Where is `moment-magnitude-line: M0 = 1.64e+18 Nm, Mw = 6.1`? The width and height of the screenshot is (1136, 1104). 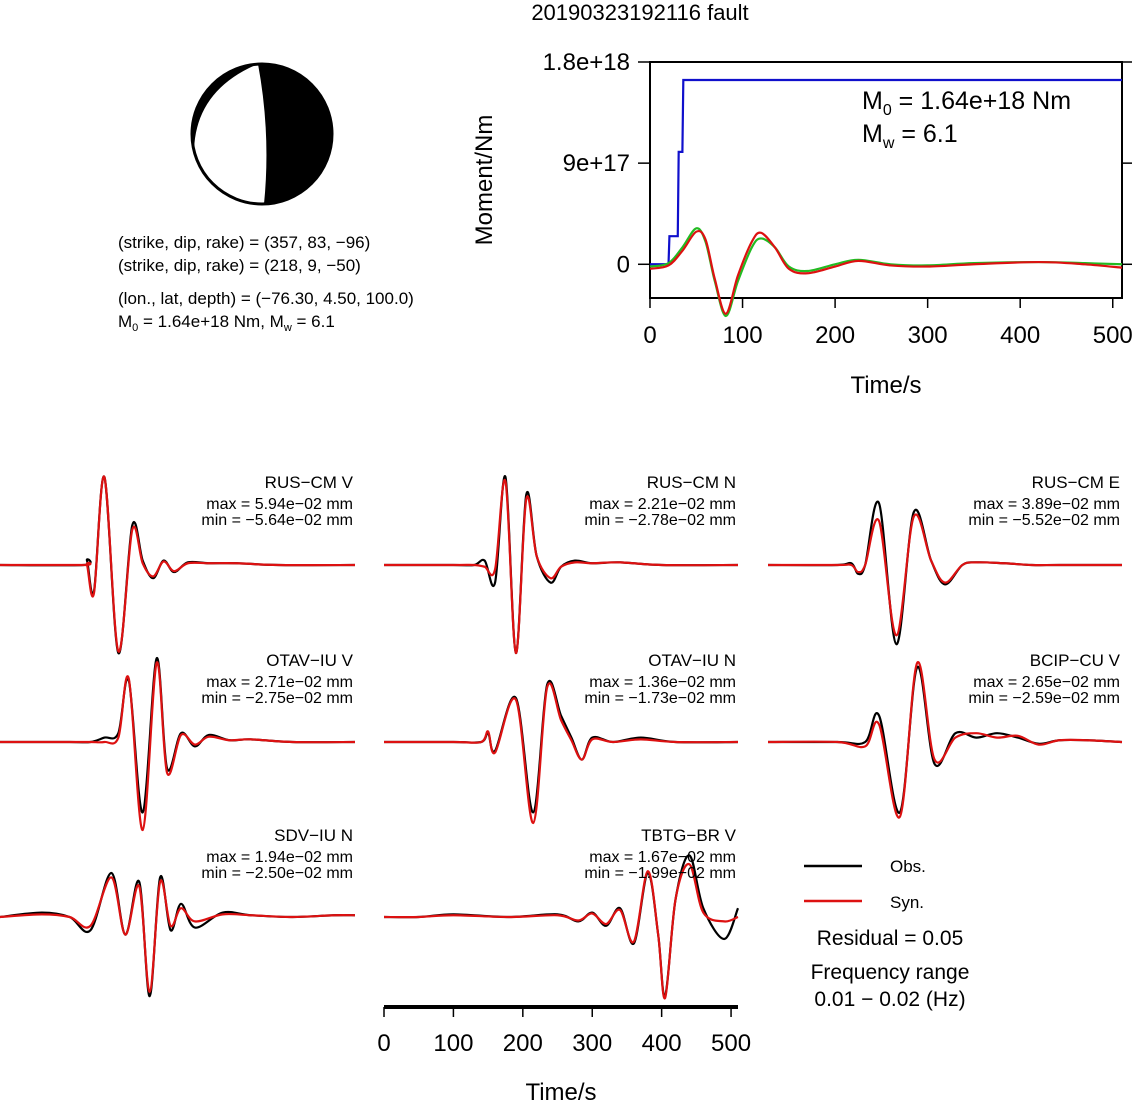
moment-magnitude-line: M0 = 1.64e+18 Nm, Mw = 6.1 is located at coordinates (226, 323).